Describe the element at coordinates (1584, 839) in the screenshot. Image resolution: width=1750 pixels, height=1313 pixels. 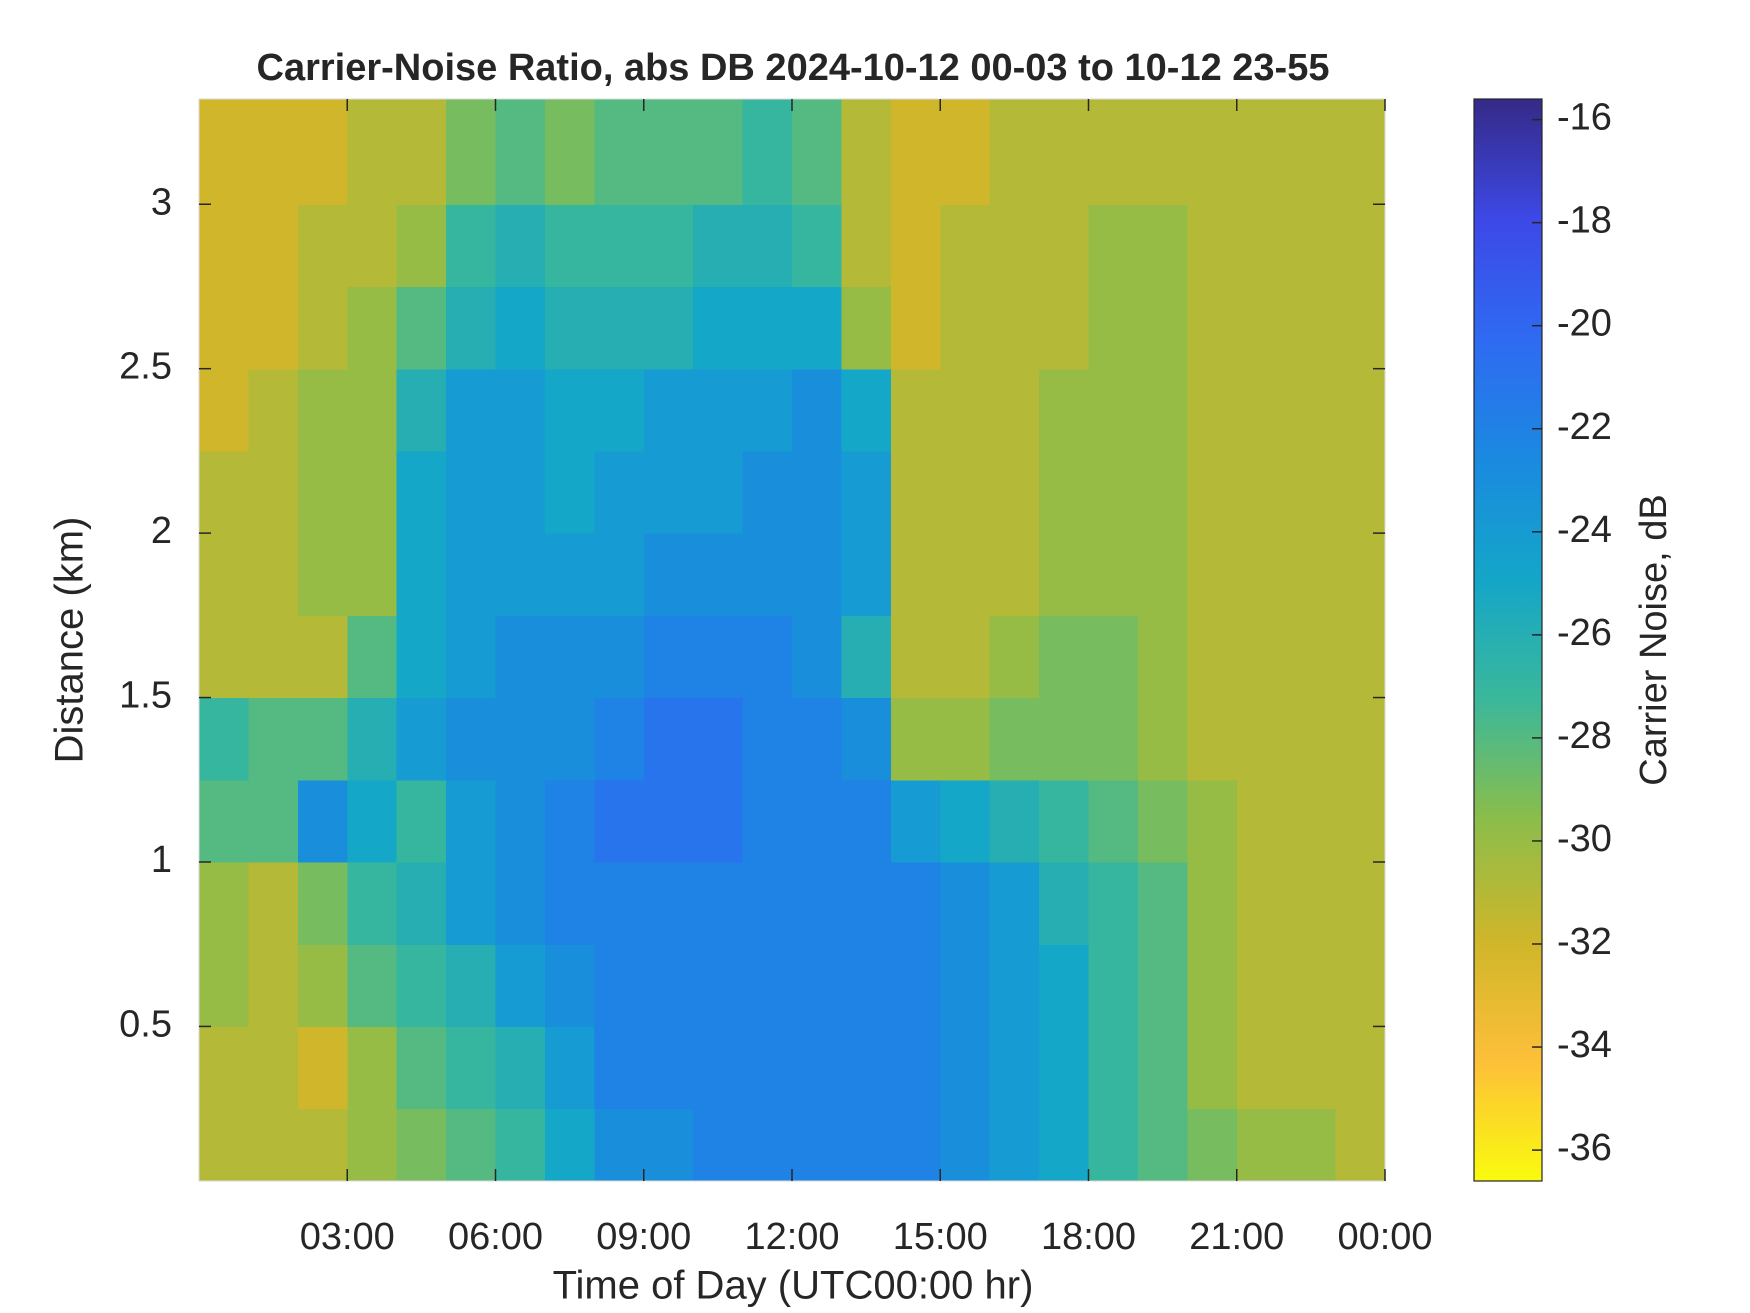
I see `colorbar-tick-label: -30` at that location.